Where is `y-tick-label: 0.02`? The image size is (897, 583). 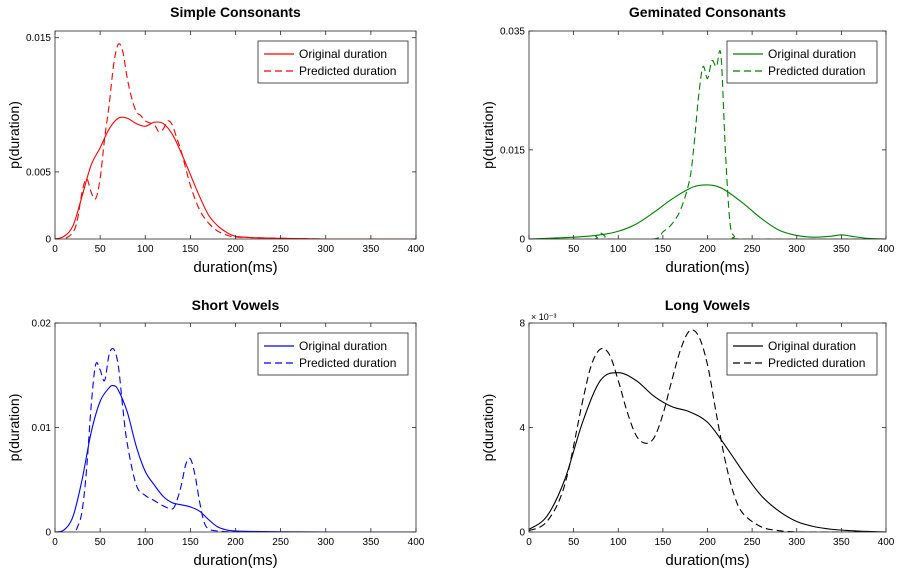 y-tick-label: 0.02 is located at coordinates (42, 324).